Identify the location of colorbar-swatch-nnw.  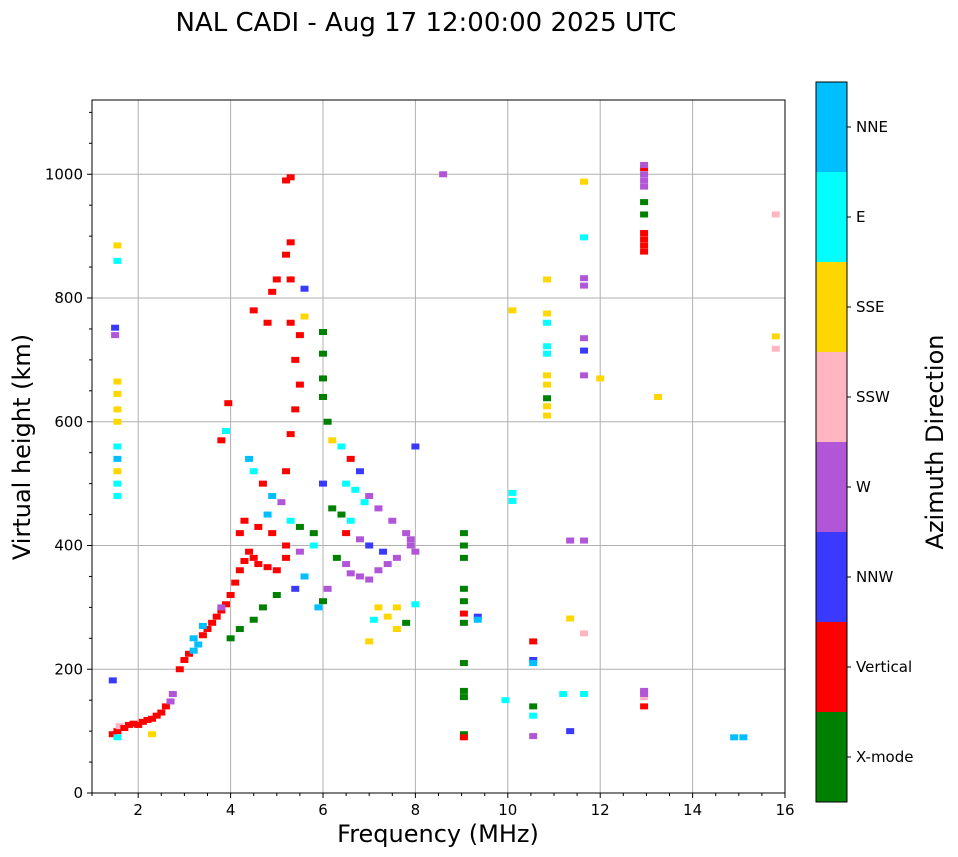
(831, 577).